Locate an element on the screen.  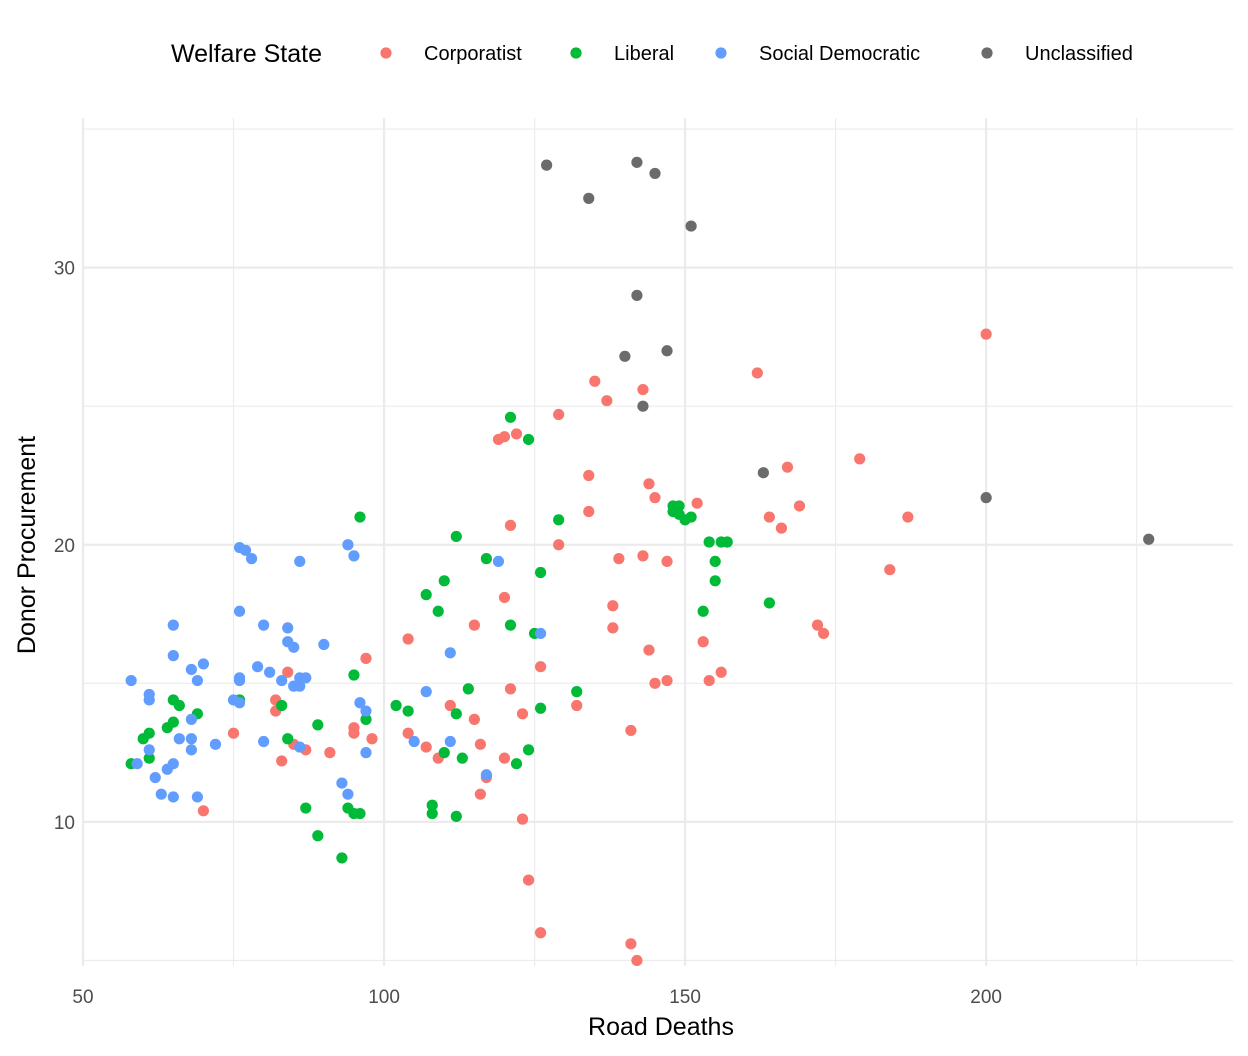
legend-label: Social Democratic is located at coordinates (839, 54).